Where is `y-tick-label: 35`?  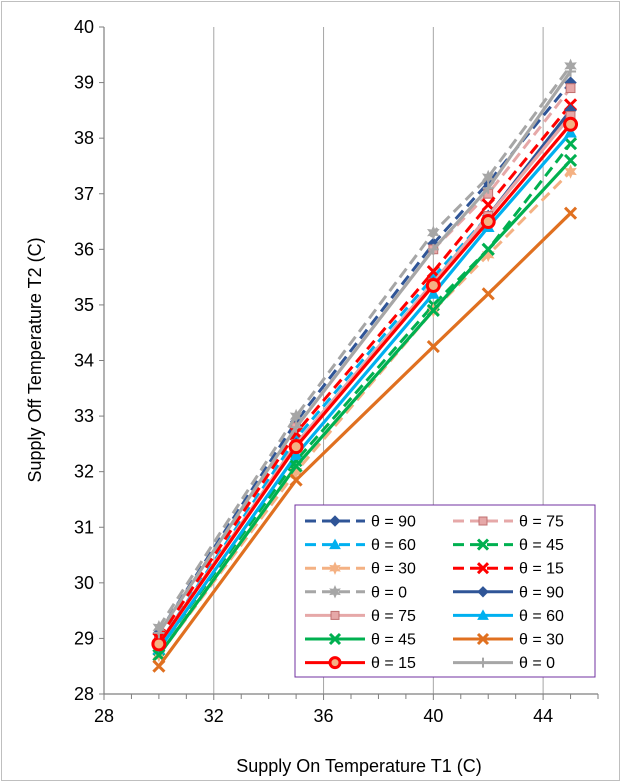 y-tick-label: 35 is located at coordinates (84, 305).